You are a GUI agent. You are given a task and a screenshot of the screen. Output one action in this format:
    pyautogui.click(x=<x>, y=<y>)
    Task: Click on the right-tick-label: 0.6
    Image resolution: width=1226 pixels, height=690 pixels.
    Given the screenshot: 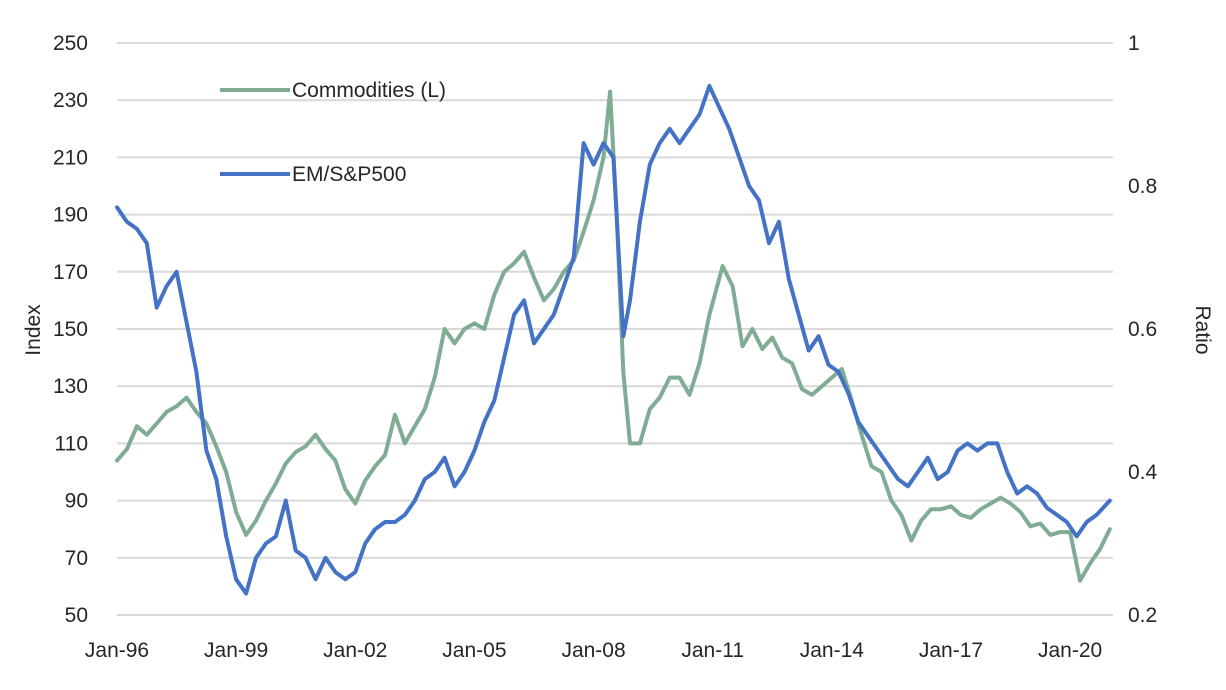 What is the action you would take?
    pyautogui.click(x=1142, y=329)
    